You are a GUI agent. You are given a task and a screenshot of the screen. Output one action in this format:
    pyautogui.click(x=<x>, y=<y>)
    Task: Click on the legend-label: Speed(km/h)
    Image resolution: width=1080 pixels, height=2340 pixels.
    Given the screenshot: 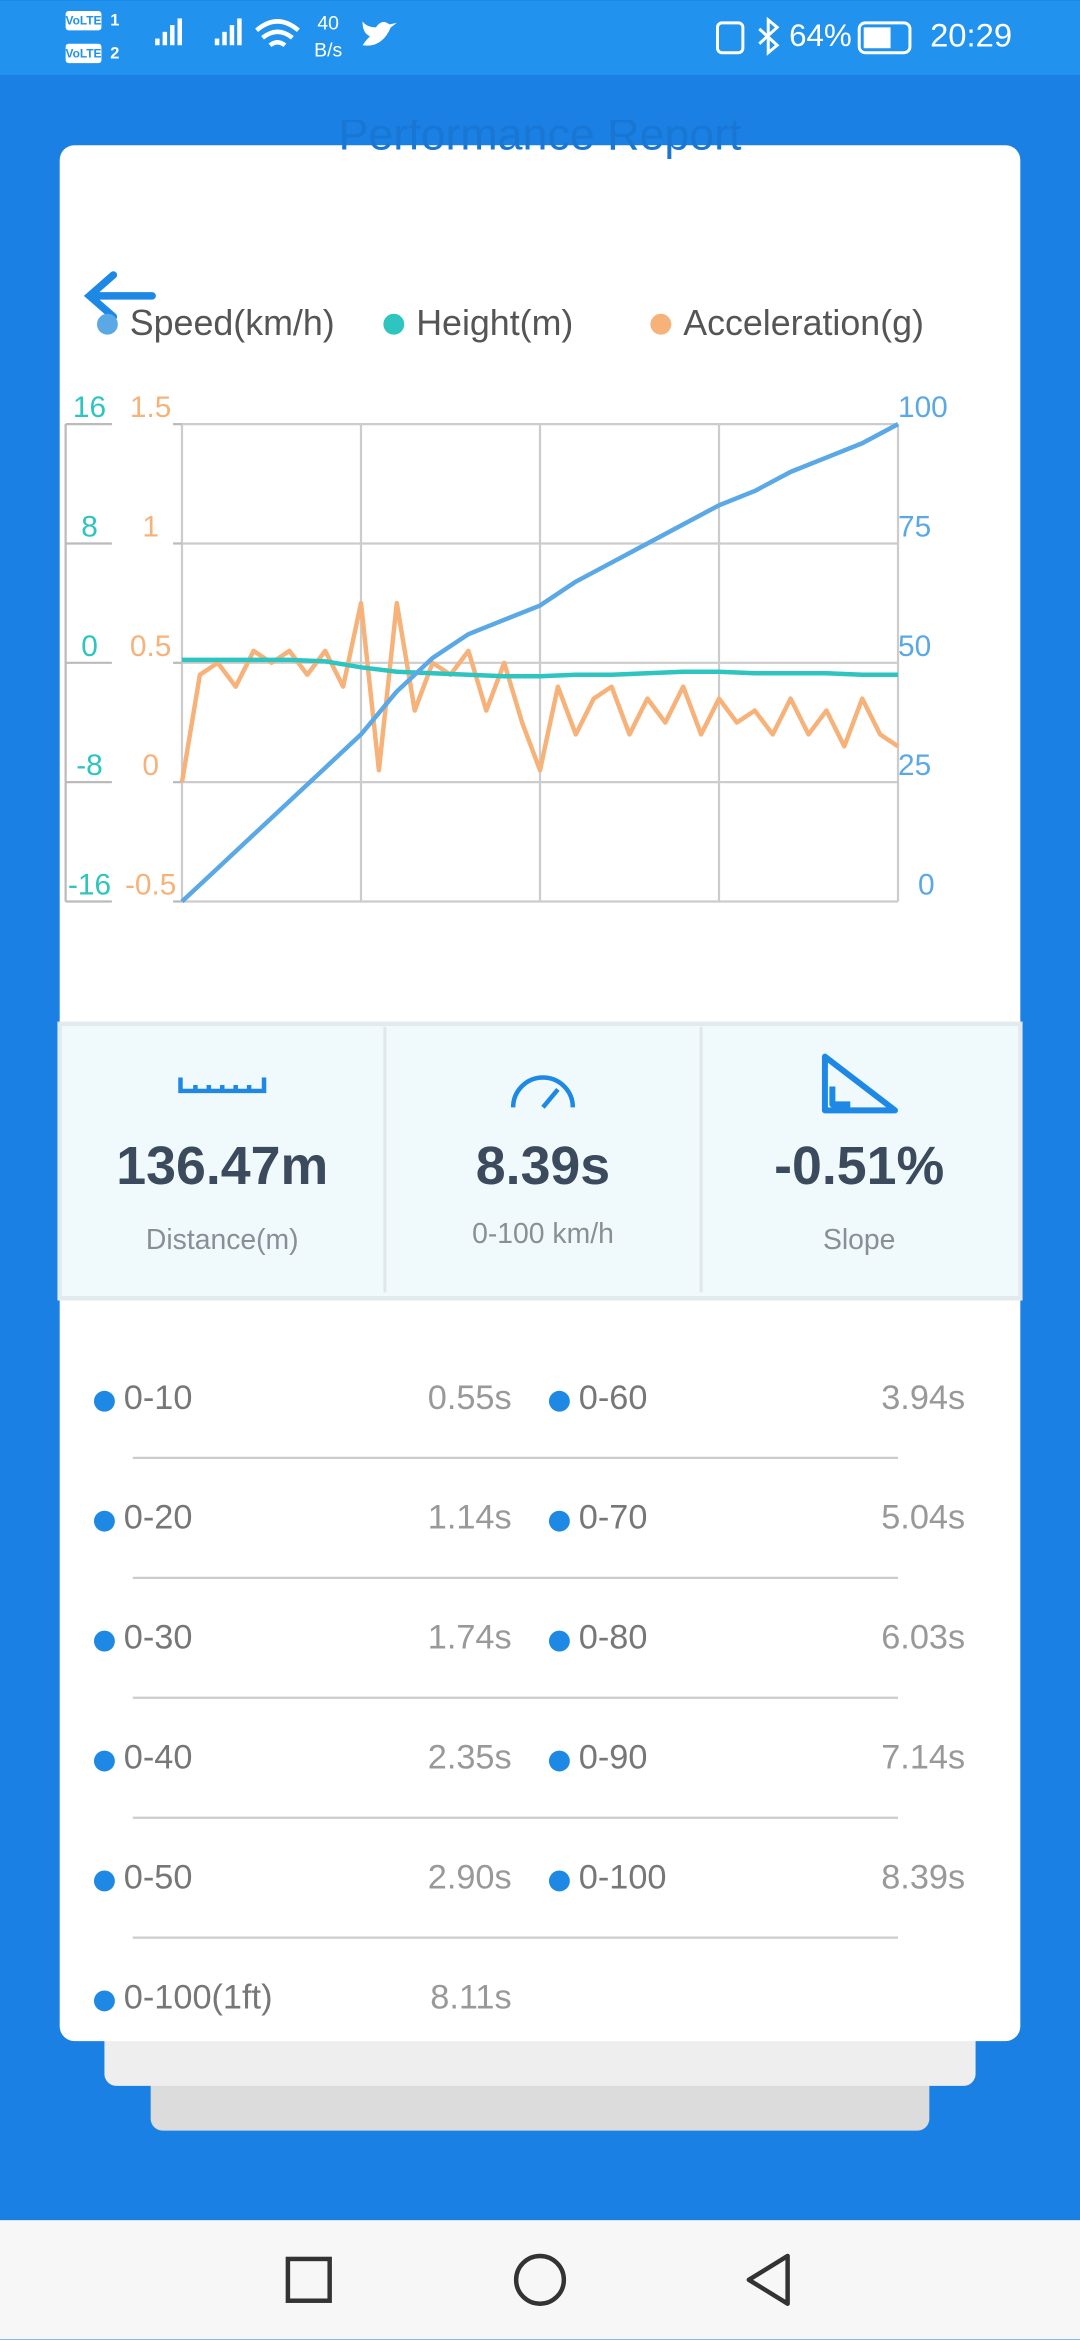 What is the action you would take?
    pyautogui.click(x=232, y=323)
    